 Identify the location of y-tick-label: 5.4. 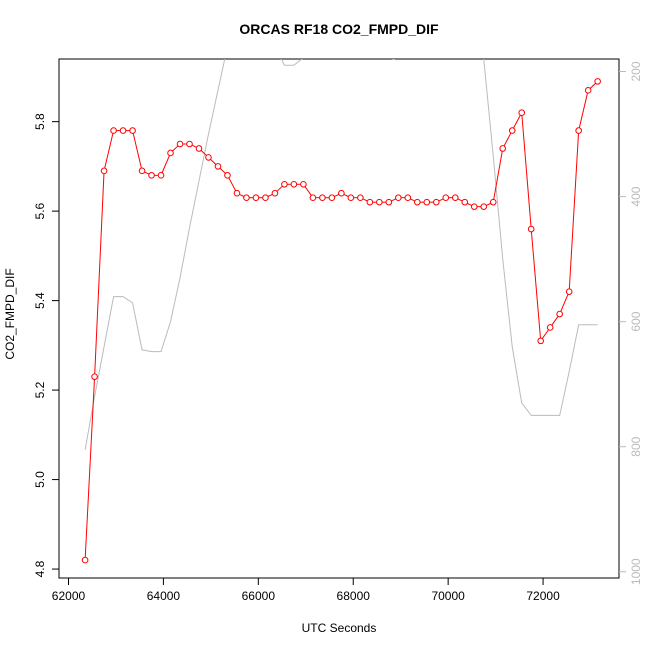
(40, 300).